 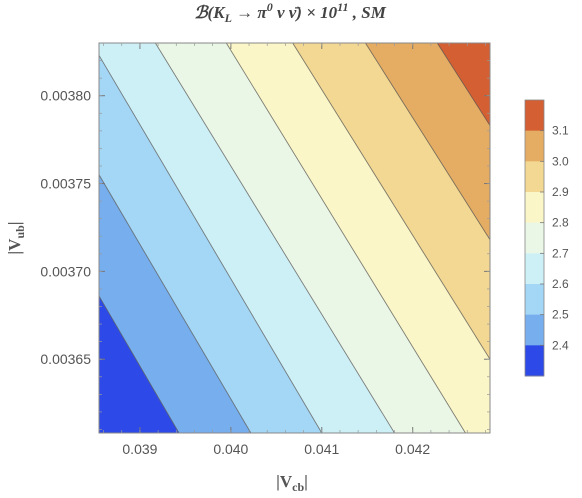 What do you see at coordinates (230, 449) in the screenshot?
I see `x-tick-label: 0.040` at bounding box center [230, 449].